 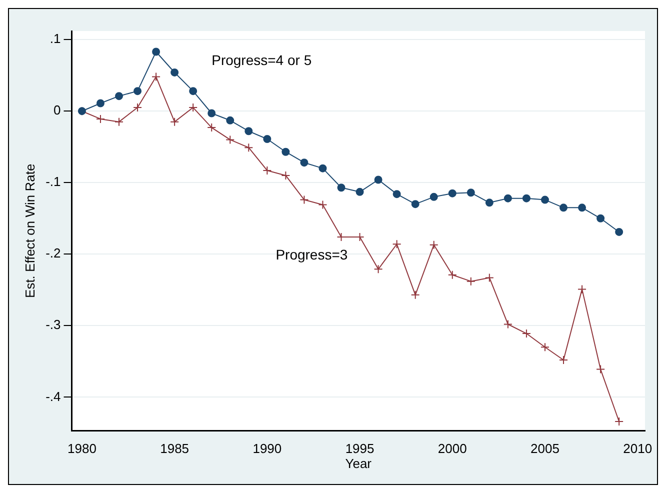 I want to click on y-tick-label: -.2, so click(x=53, y=253).